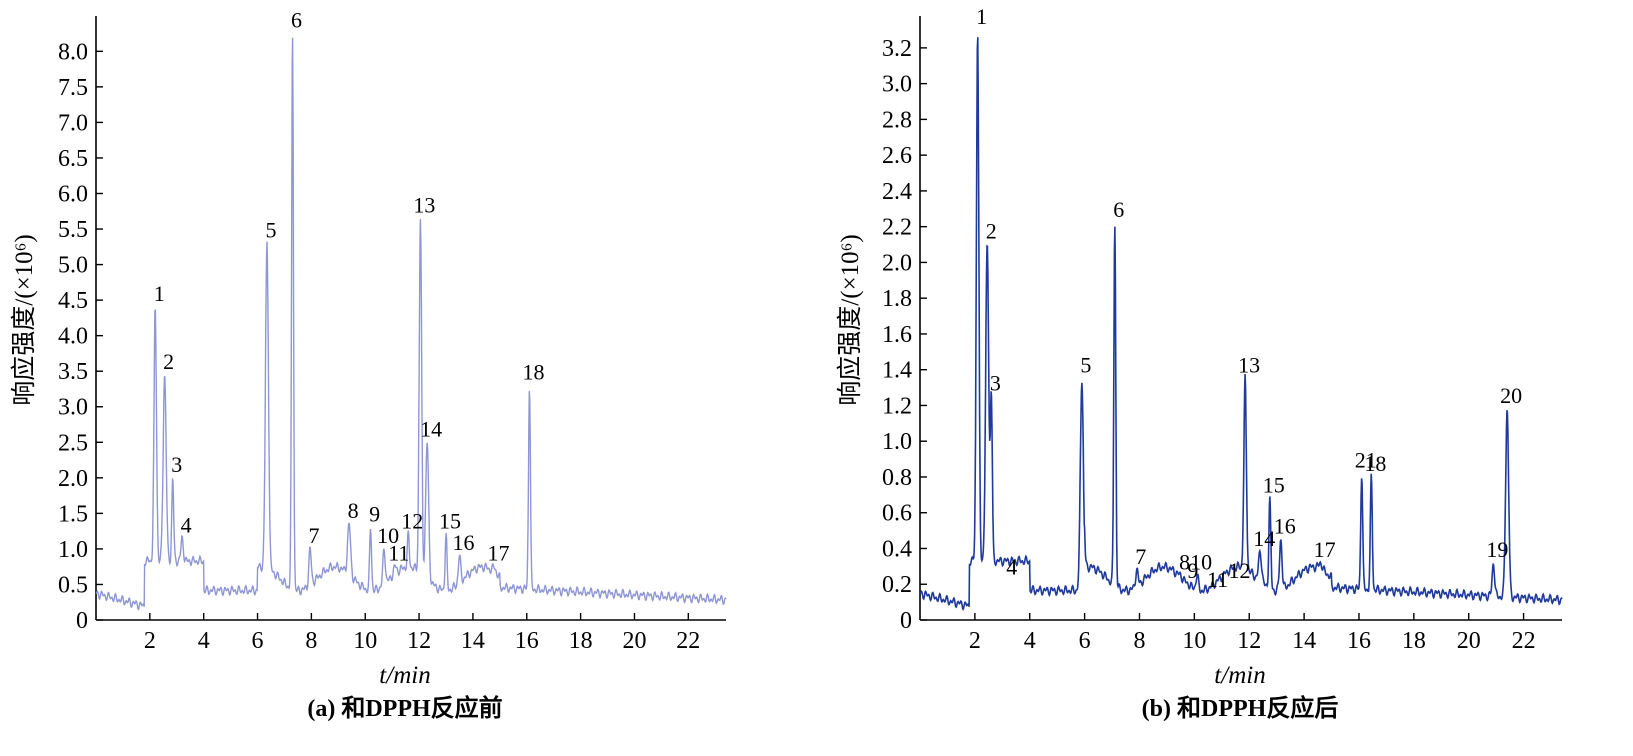 The image size is (1633, 756). I want to click on panel-b-x-ticks: 2 4 6 8 10 12 14 16 18 20 22, so click(1252, 633).